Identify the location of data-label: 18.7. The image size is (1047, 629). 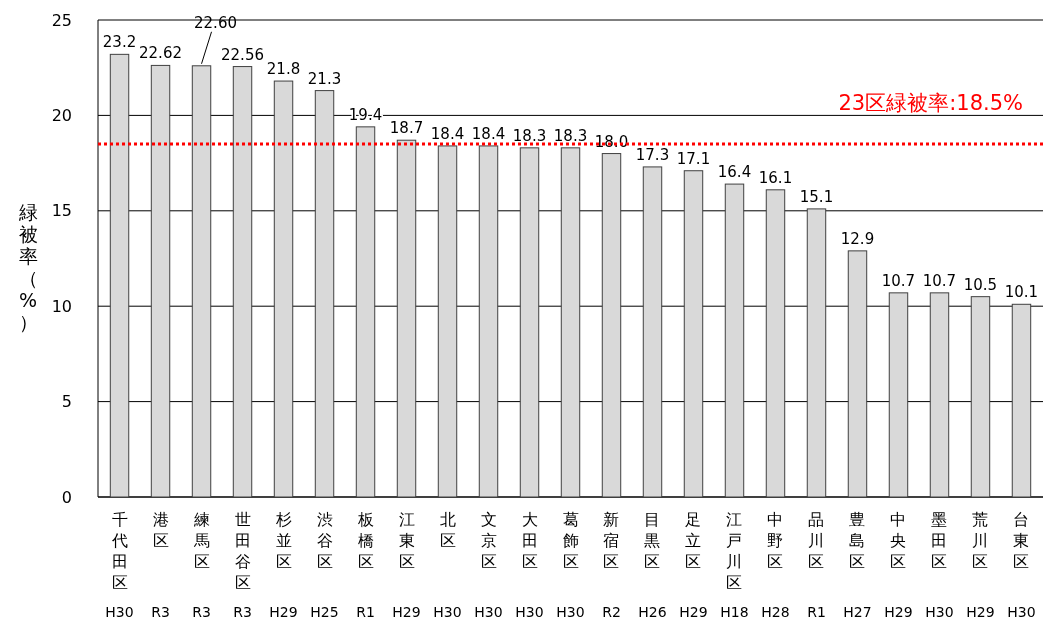
(406, 128).